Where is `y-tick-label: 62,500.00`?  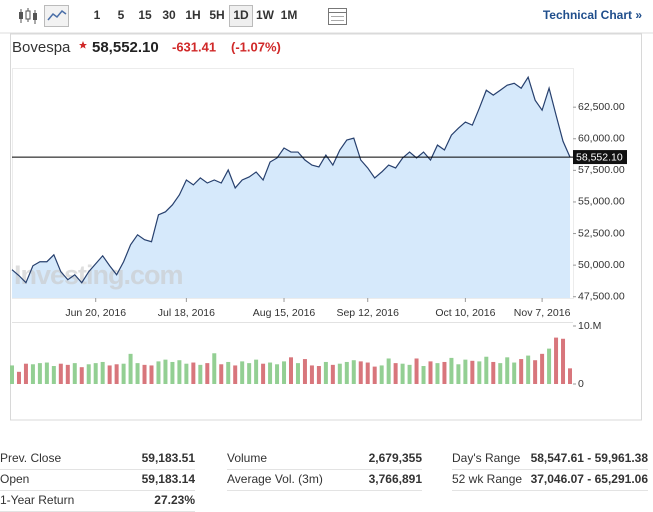 y-tick-label: 62,500.00 is located at coordinates (601, 107).